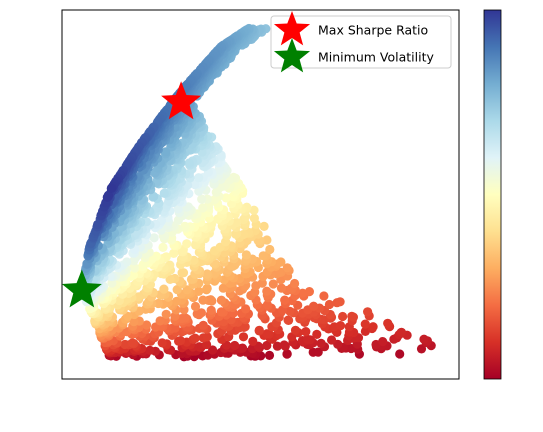 Image resolution: width=543 pixels, height=432 pixels. I want to click on legend-box, so click(361, 42).